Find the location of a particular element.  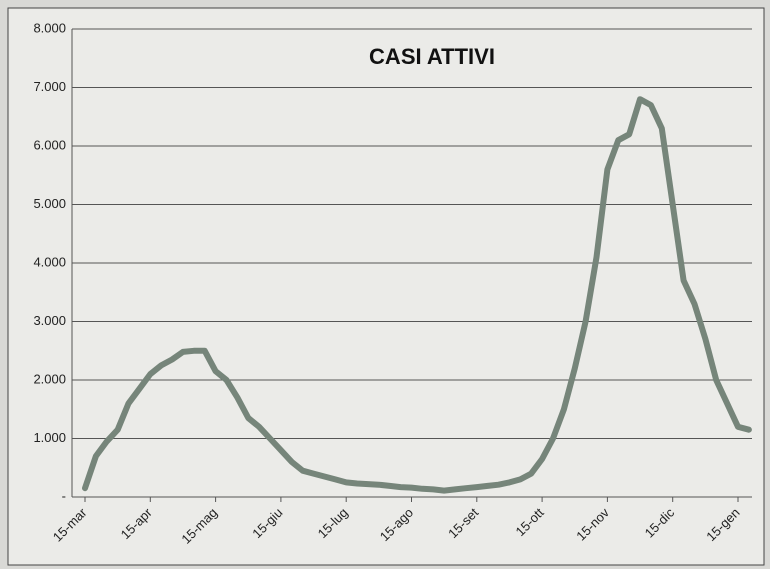

y-tick-label: 7.000 is located at coordinates (49, 86).